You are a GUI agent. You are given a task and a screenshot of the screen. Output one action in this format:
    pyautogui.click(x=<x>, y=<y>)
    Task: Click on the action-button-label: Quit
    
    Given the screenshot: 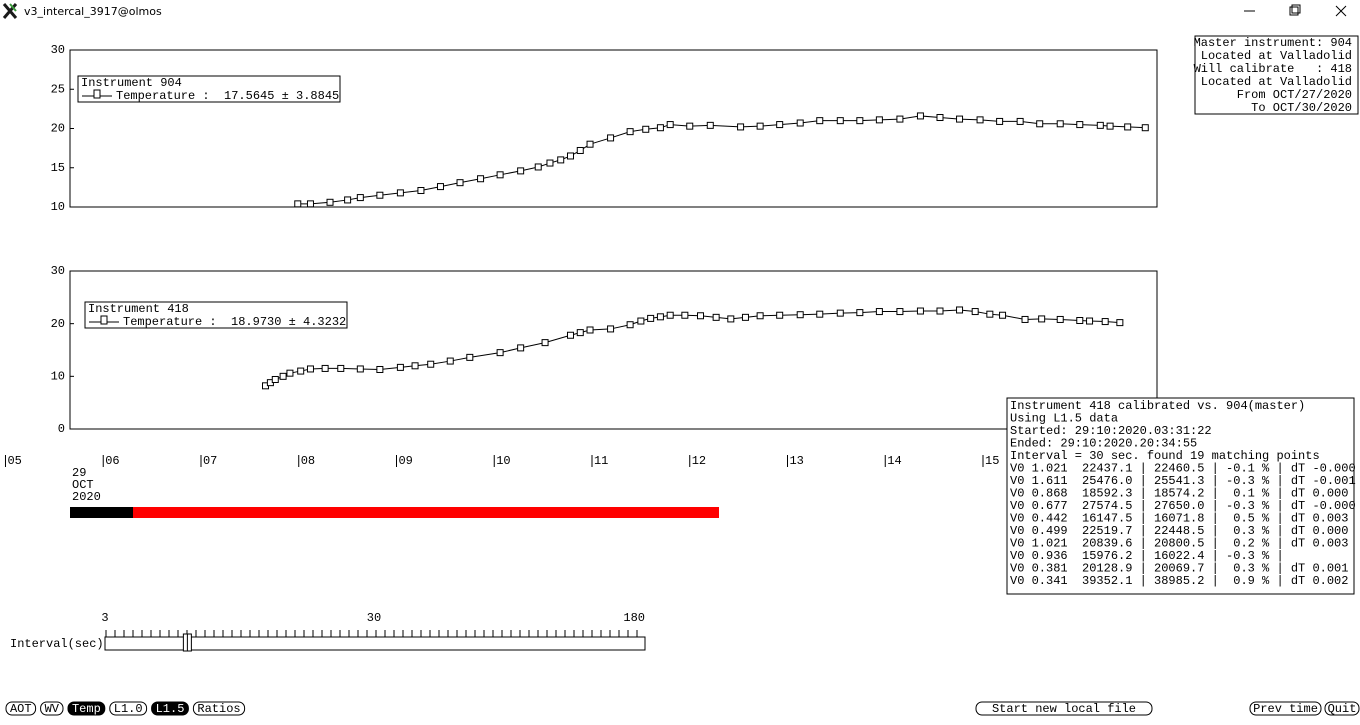 What is the action you would take?
    pyautogui.click(x=1342, y=709)
    